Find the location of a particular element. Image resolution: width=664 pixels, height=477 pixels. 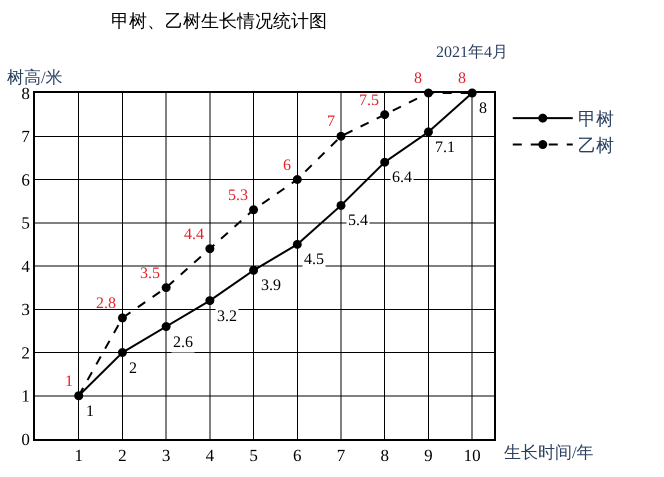

x-tick-label: 5 is located at coordinates (253, 456).